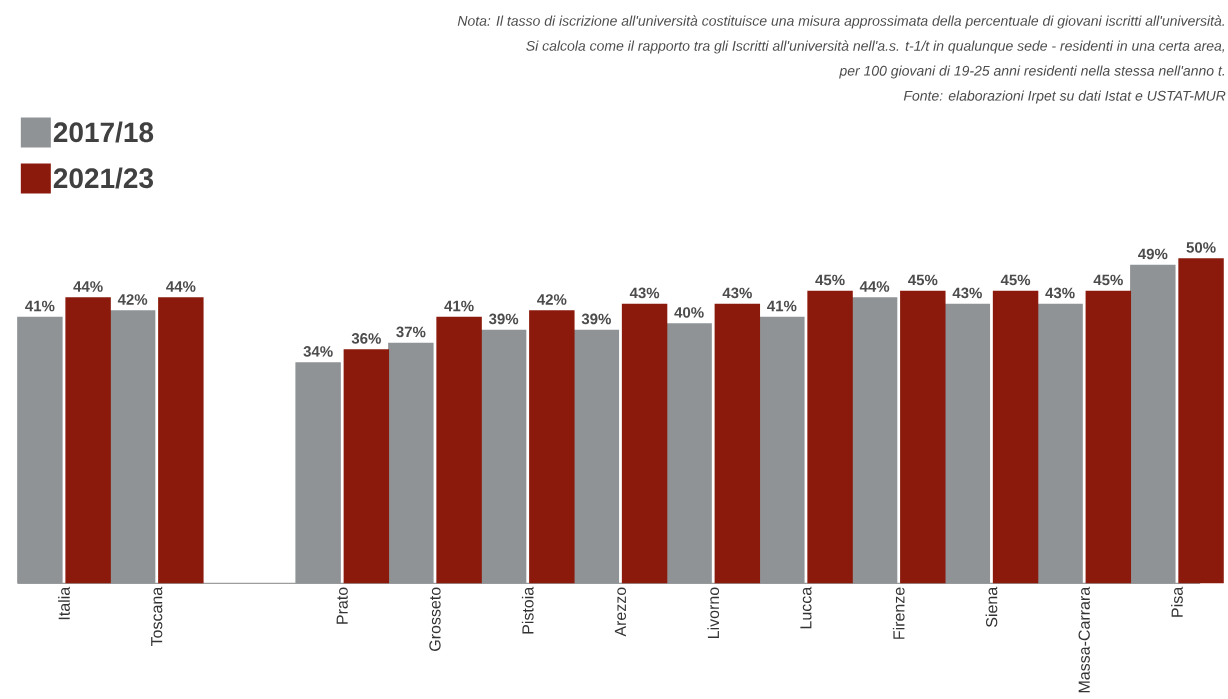  Describe the element at coordinates (620, 612) in the screenshot. I see `x-tick-label: Arezzo` at that location.